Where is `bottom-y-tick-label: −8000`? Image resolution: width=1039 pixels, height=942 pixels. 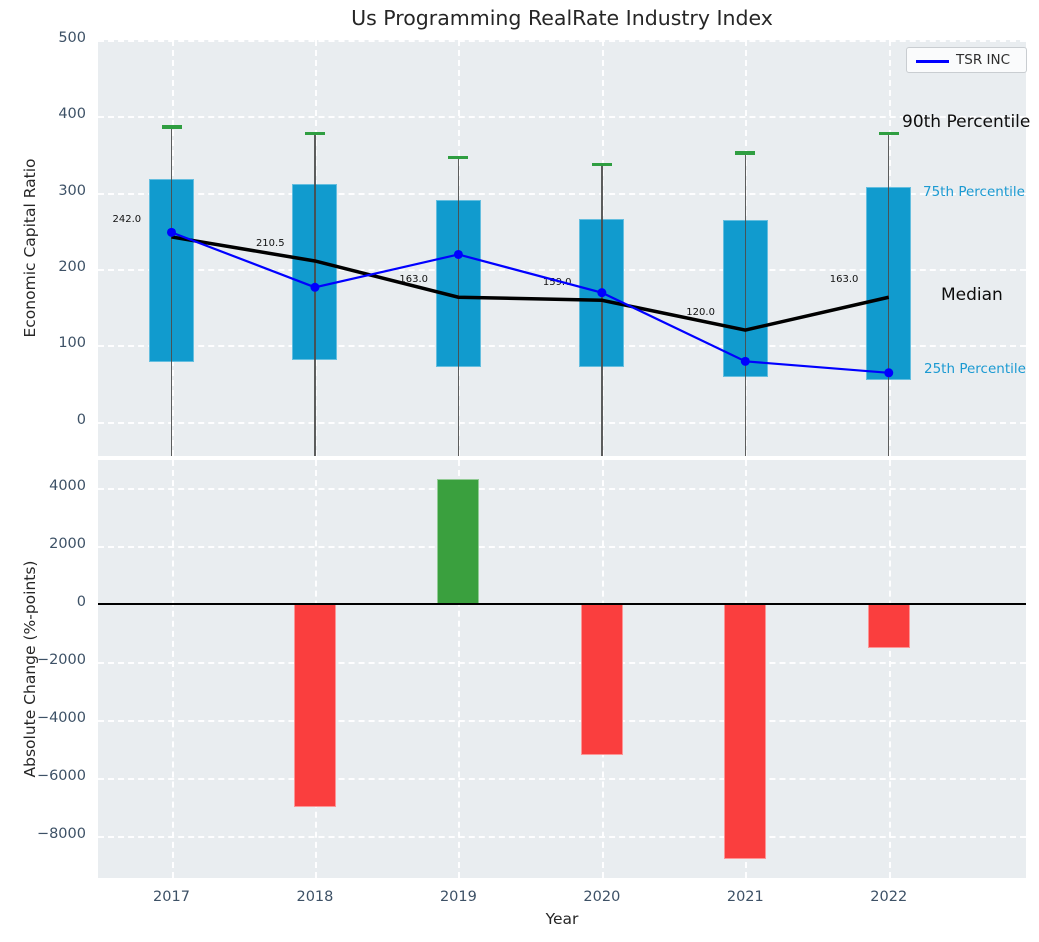
bottom-y-tick-label: −8000 is located at coordinates (61, 833).